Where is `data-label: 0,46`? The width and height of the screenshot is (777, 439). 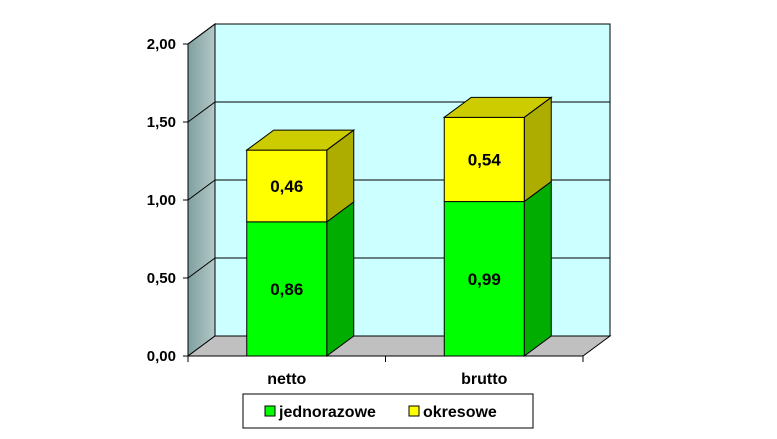
data-label: 0,46 is located at coordinates (286, 186).